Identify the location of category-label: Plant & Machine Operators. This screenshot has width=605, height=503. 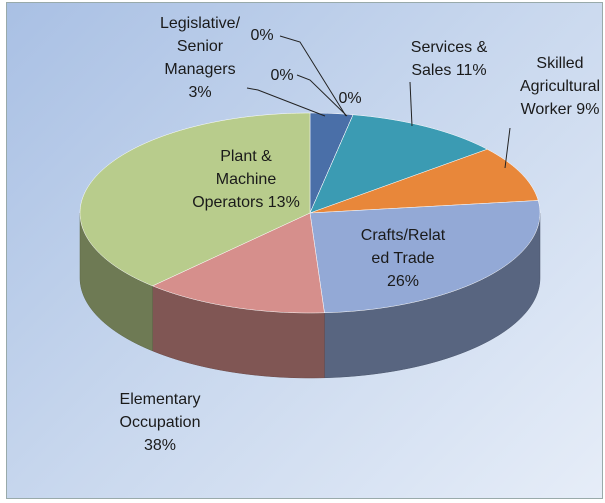
(234, 179).